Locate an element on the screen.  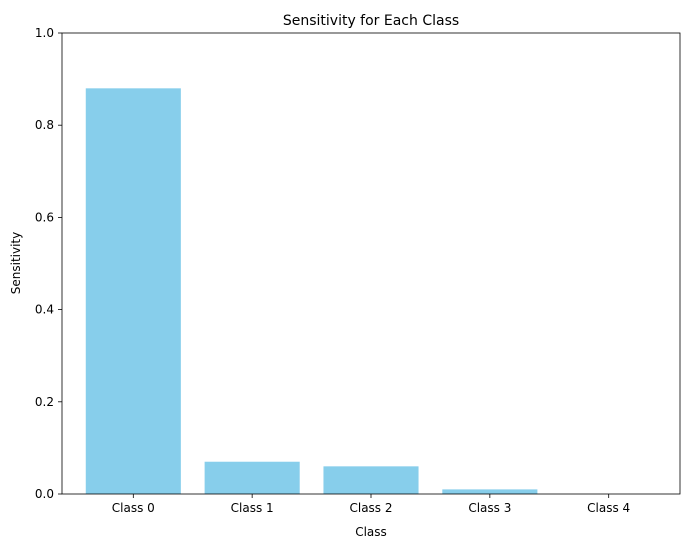
y-tick-label: 0.8 is located at coordinates (44, 125).